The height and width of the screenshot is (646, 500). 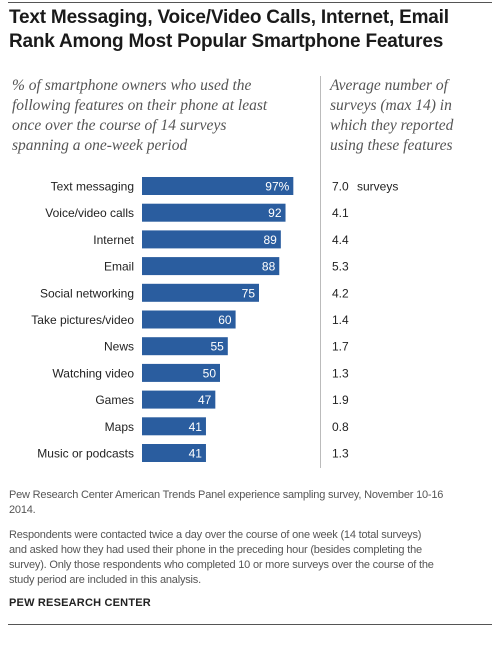 What do you see at coordinates (250, 2) in the screenshot?
I see `top-rule` at bounding box center [250, 2].